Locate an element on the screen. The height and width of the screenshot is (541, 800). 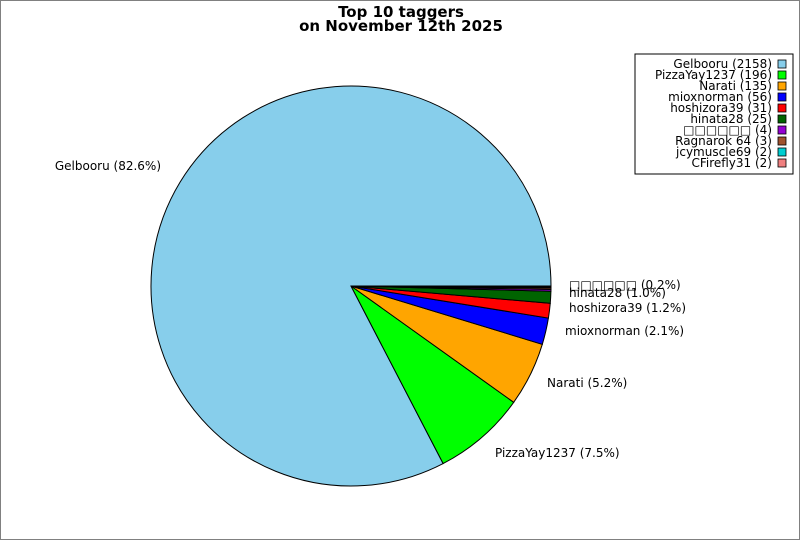
legend-label-gelbooru: Gelbooru (2158) is located at coordinates (722, 64).